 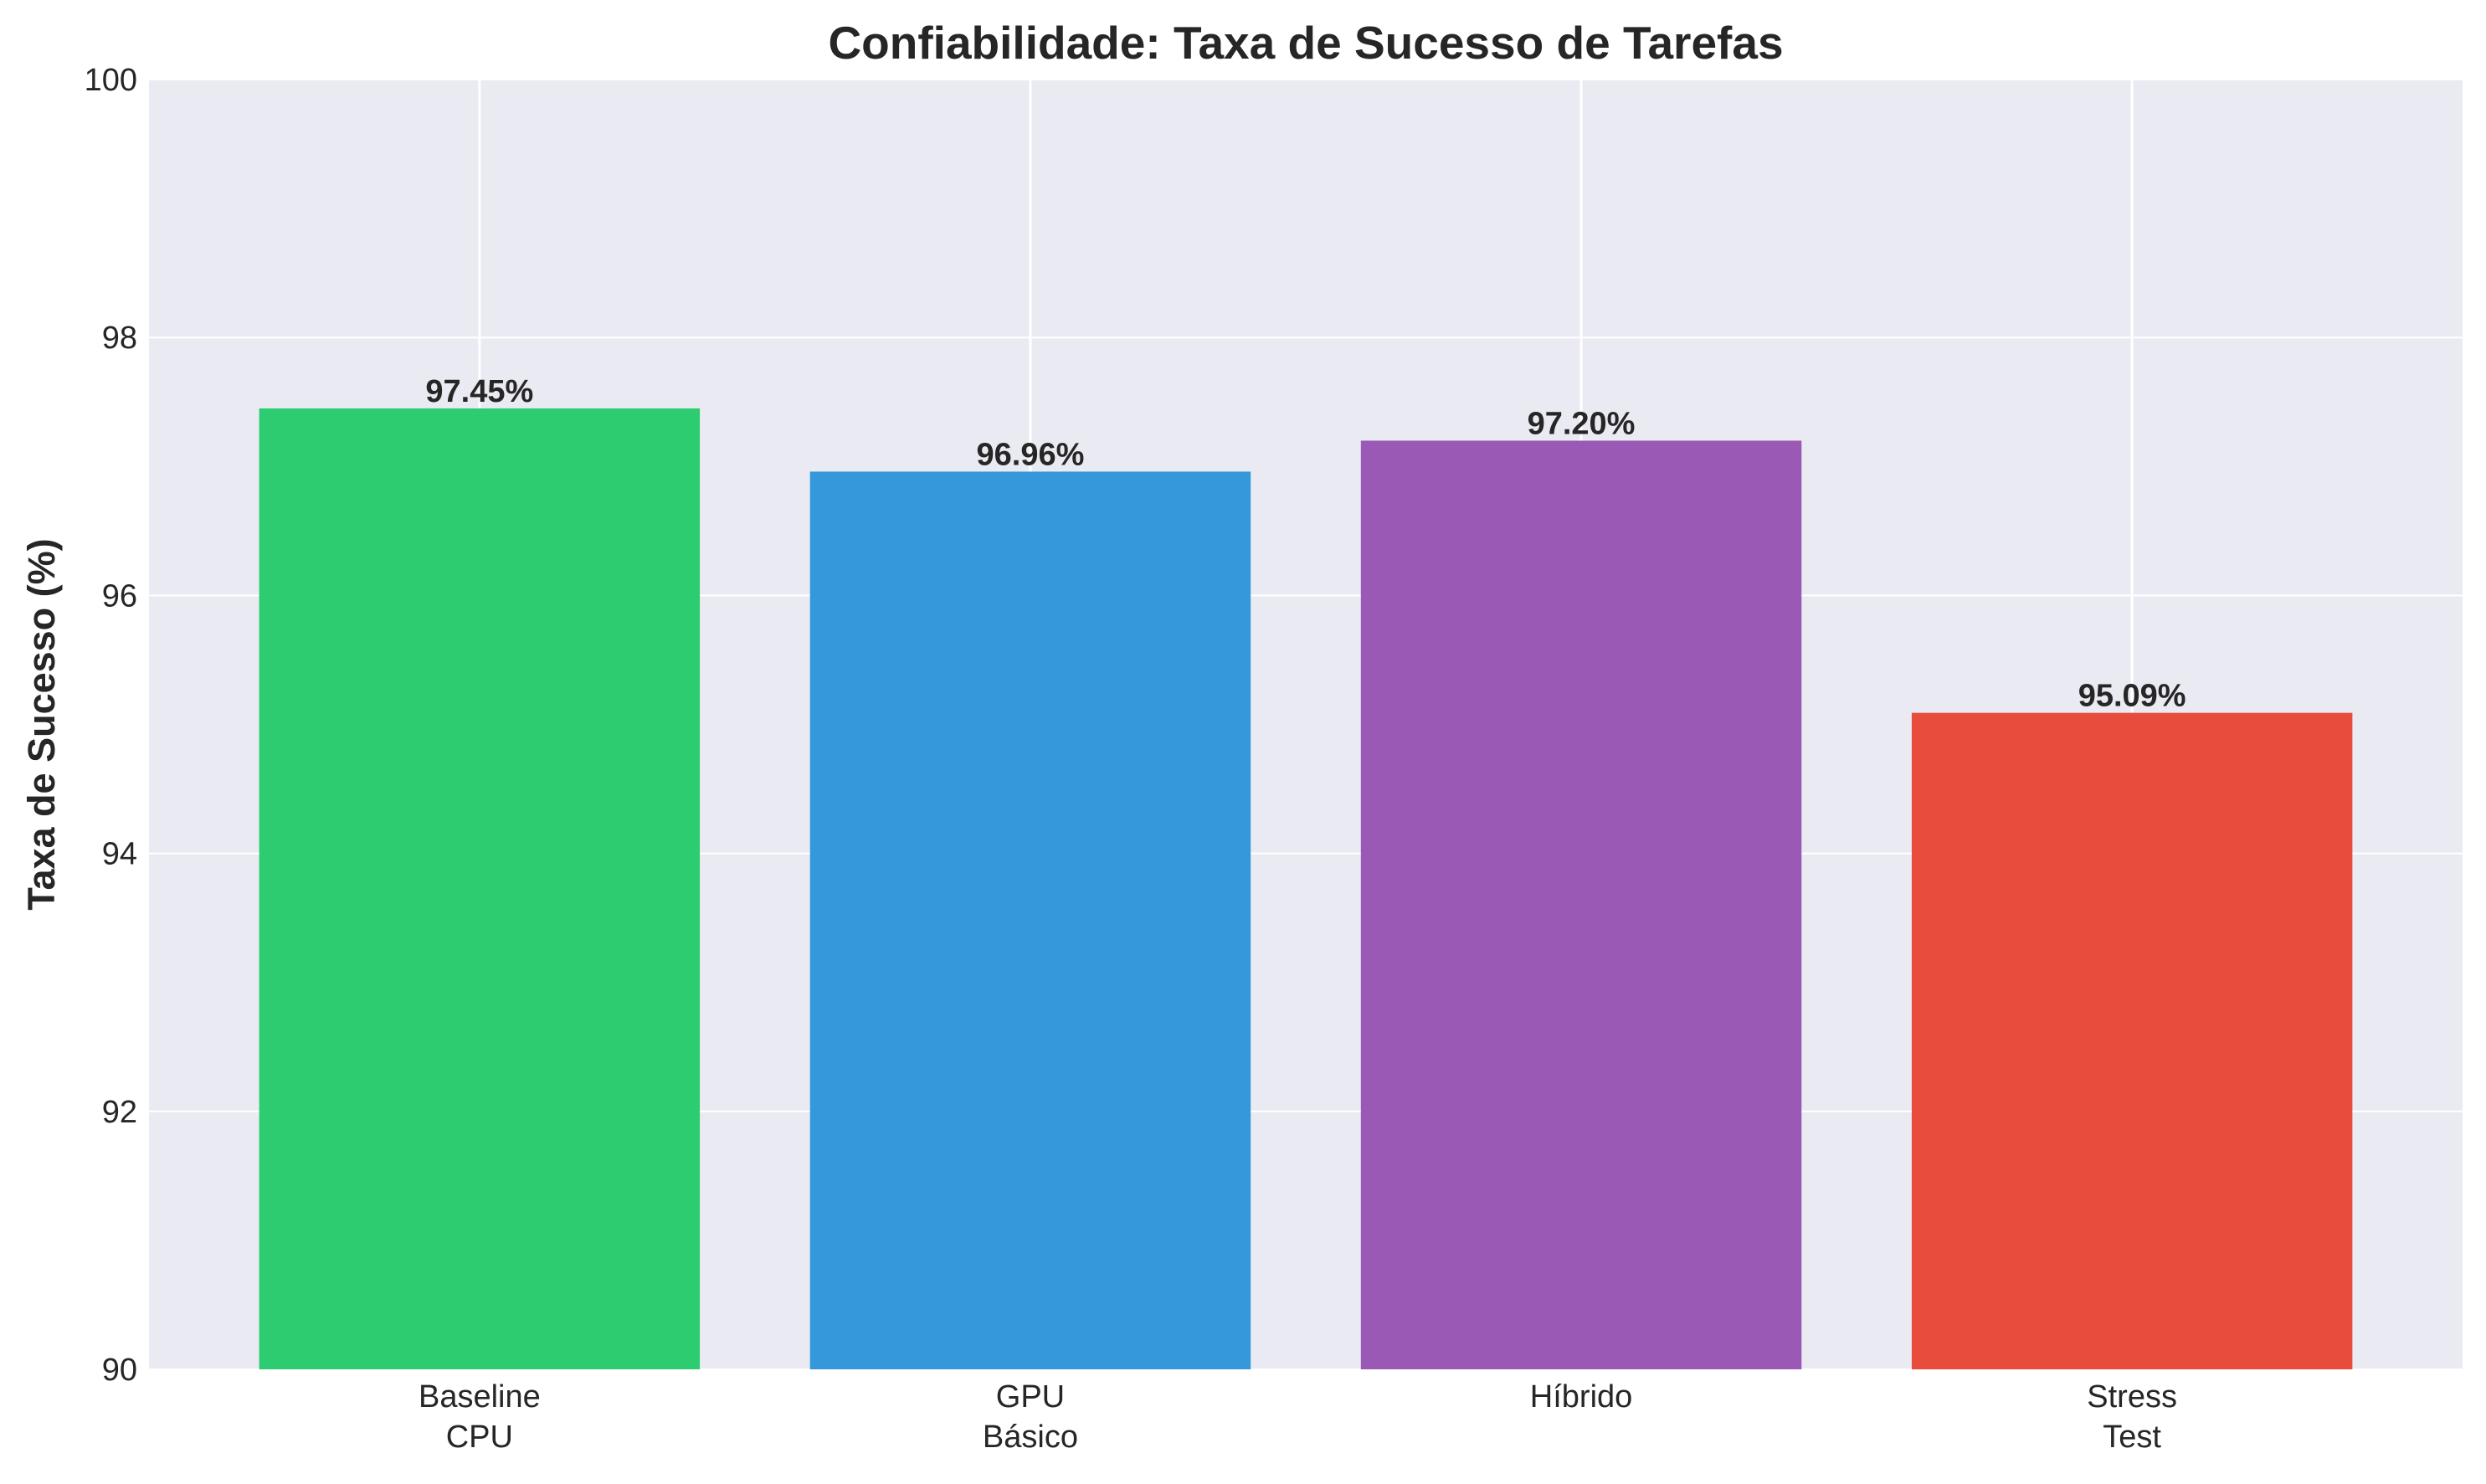 What do you see at coordinates (480, 1417) in the screenshot?
I see `x-tick-label: Baseline CPU` at bounding box center [480, 1417].